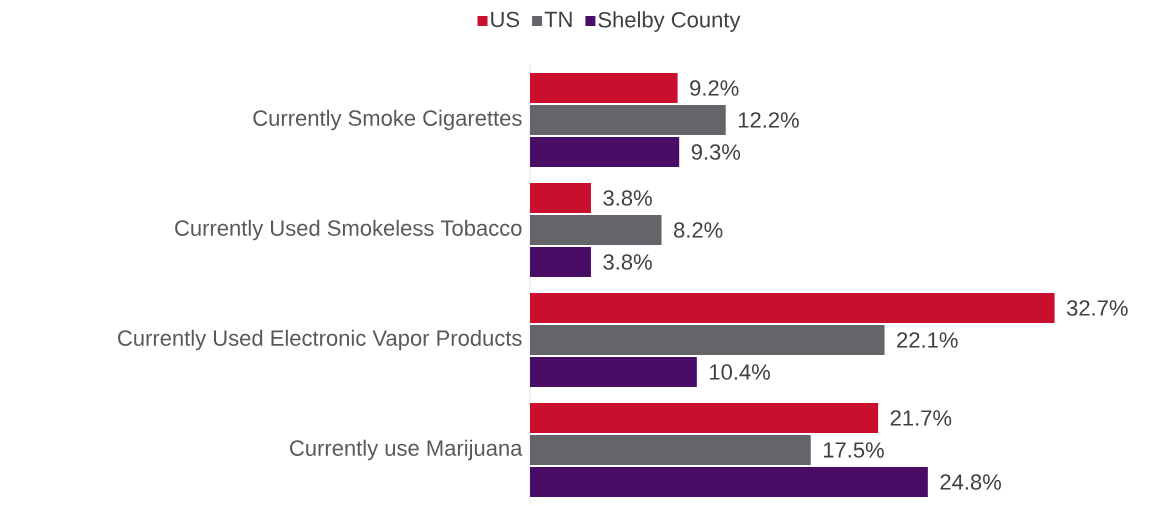 The width and height of the screenshot is (1168, 506). I want to click on data-label: 32.7%, so click(1097, 308).